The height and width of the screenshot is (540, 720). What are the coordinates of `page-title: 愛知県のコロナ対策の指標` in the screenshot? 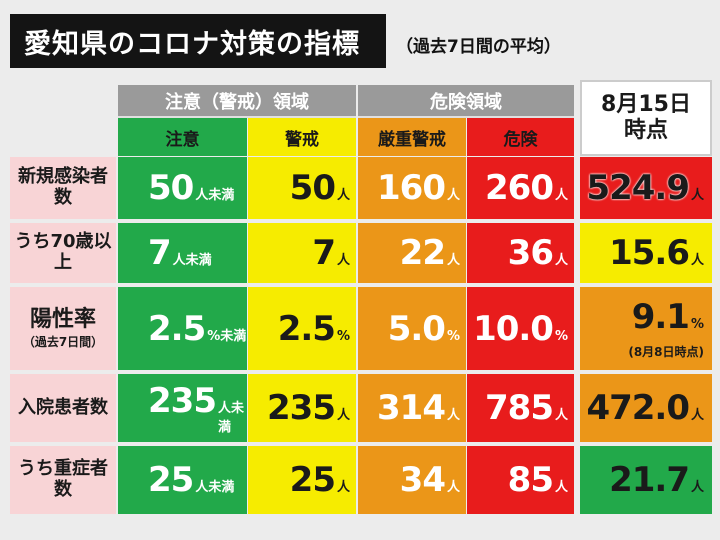 It's located at (198, 41).